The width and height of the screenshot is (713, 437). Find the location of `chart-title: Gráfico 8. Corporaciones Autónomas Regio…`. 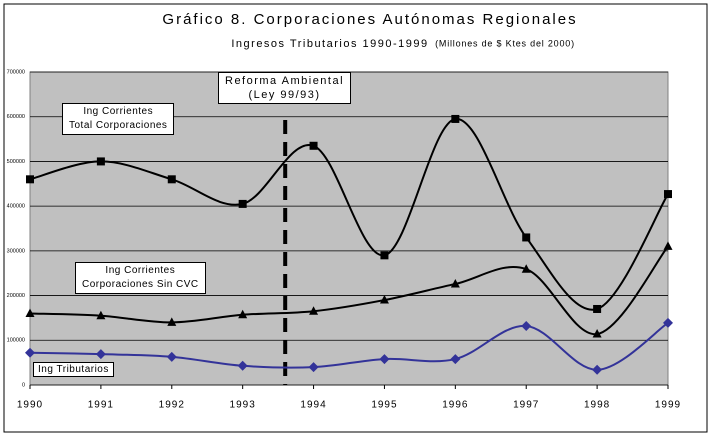

chart-title: Gráfico 8. Corporaciones Autónomas Regio… is located at coordinates (369, 19).